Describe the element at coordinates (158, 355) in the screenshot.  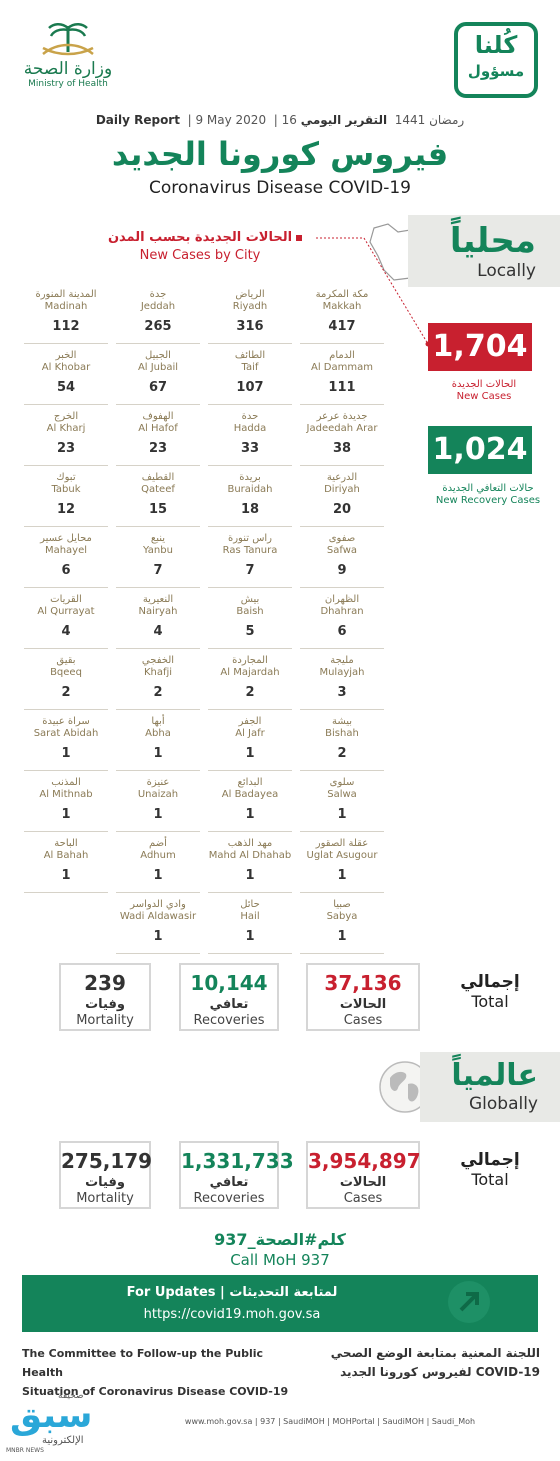
I see `city-name-ar: الجبيل` at that location.